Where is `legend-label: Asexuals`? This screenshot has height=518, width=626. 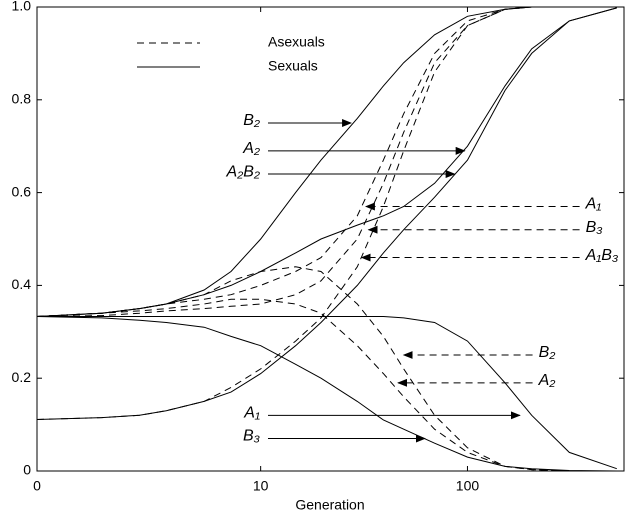 legend-label: Asexuals is located at coordinates (296, 42).